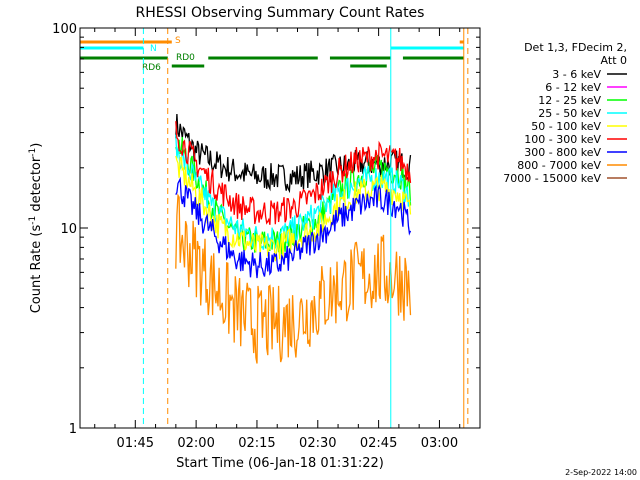 The image size is (640, 480). What do you see at coordinates (64, 29) in the screenshot?
I see `y-tick-label-2: 100` at bounding box center [64, 29].